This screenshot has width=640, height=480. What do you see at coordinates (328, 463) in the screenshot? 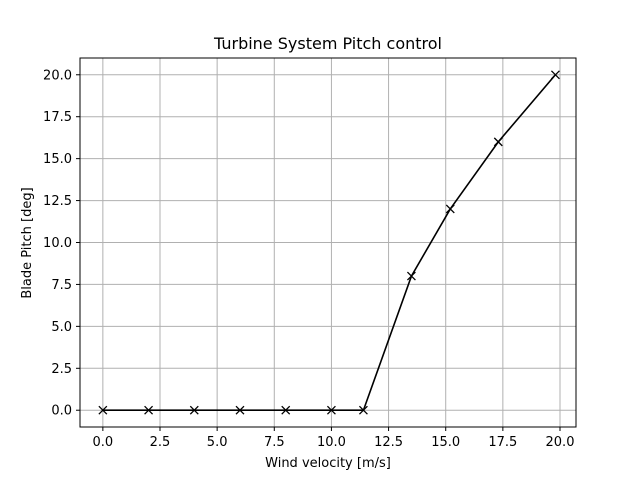
I see `x-axis-label: Wind velocity [m/s]` at bounding box center [328, 463].